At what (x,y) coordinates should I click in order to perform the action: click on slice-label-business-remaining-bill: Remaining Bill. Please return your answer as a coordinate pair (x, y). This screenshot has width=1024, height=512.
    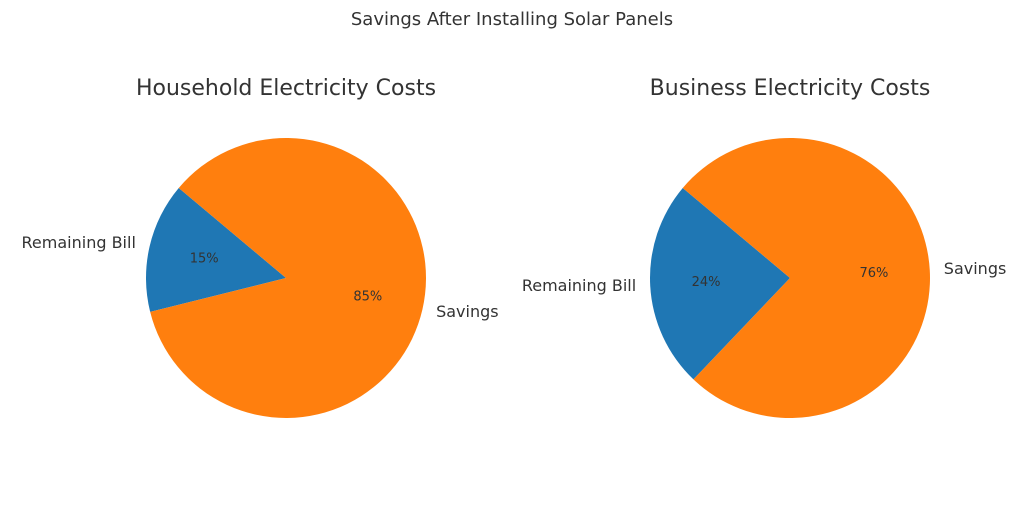
    Looking at the image, I should click on (579, 285).